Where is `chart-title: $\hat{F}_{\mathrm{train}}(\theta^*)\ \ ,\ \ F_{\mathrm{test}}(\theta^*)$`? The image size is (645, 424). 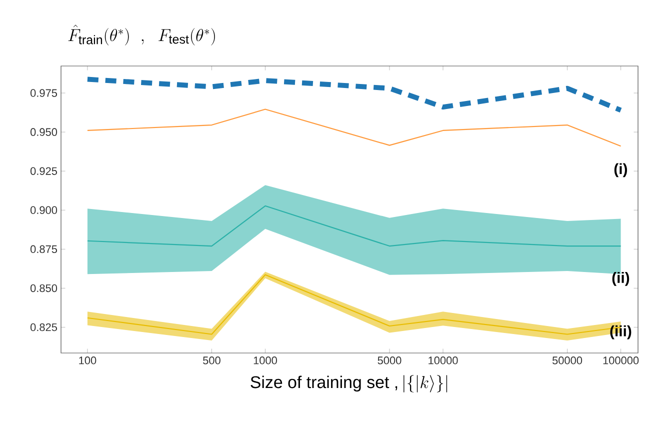
chart-title: $\hat{F}_{\mathrm{train}}(\theta^*)\ \ ,\ \ F_{\mathrm{test}}(\theta^*)$ is located at coordinates (141, 35).